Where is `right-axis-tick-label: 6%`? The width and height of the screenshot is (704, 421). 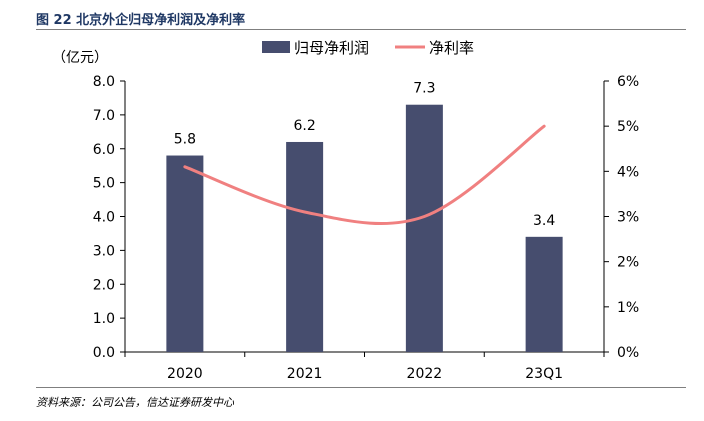
right-axis-tick-label: 6% is located at coordinates (628, 82).